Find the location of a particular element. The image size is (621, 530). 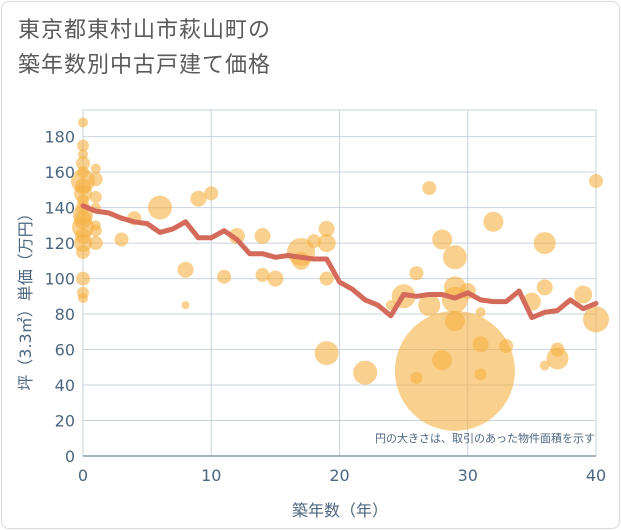

x-axis-label: 築年数（年） is located at coordinates (340, 510).